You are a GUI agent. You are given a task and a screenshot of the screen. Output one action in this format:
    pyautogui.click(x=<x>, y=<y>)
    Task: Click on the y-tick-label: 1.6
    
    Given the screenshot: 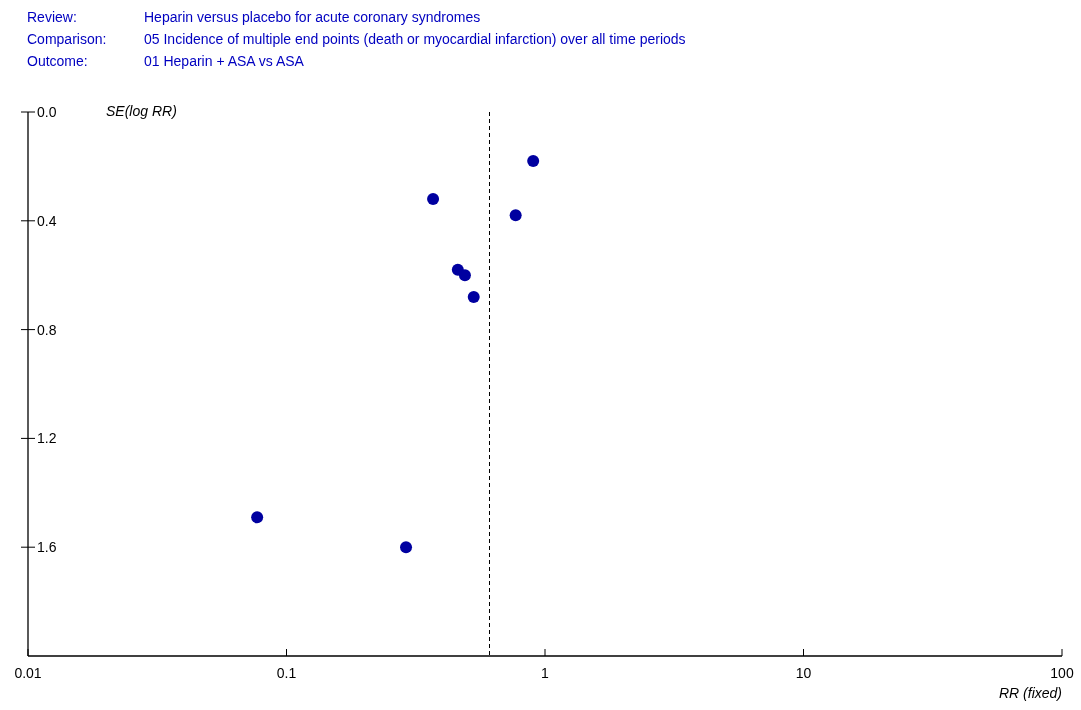 What is the action you would take?
    pyautogui.click(x=47, y=547)
    